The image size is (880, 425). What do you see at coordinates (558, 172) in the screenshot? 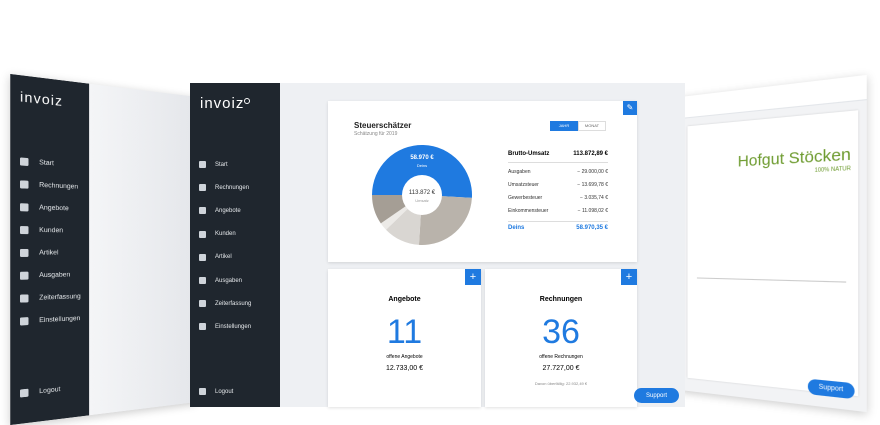
I see `breakdown-row: Ausgaben − 29.000,00 €` at bounding box center [558, 172].